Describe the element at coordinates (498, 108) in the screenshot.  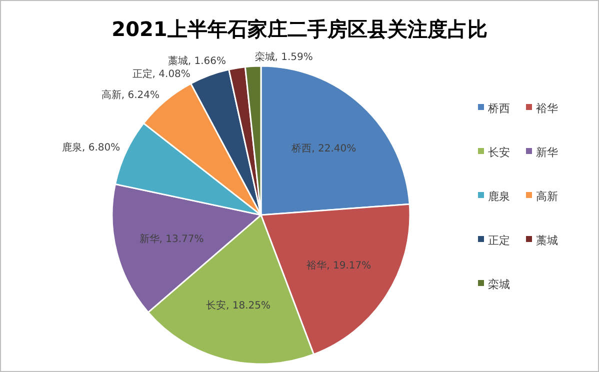
I see `legend-label: 桥西` at that location.